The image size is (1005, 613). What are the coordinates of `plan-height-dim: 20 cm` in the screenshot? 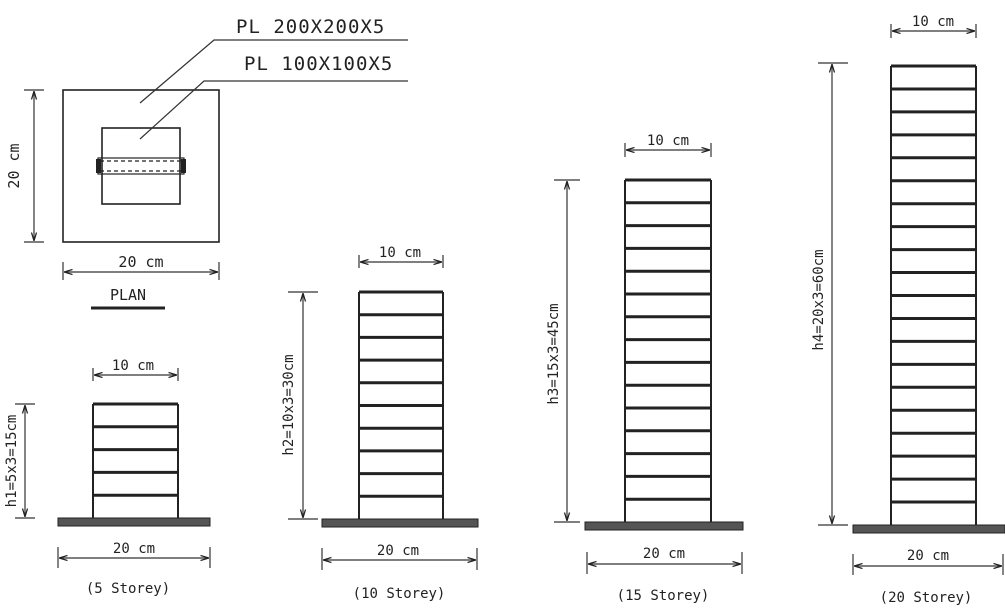 It's located at (14, 165).